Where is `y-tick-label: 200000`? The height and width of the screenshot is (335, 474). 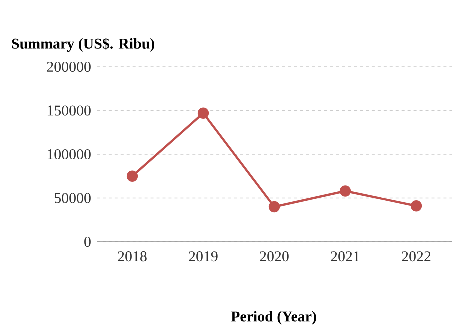 y-tick-label: 200000 is located at coordinates (69, 67).